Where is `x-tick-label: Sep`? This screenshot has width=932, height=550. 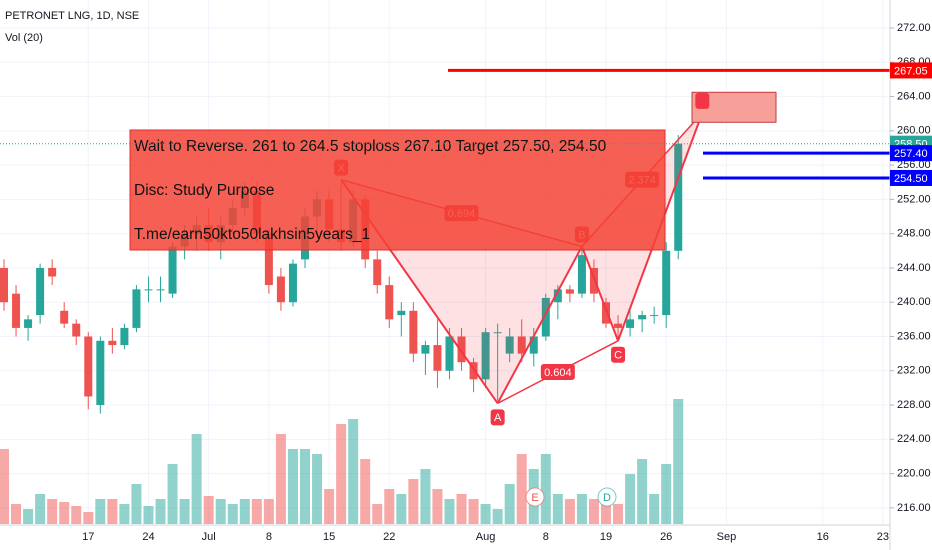
x-tick-label: Sep is located at coordinates (727, 537).